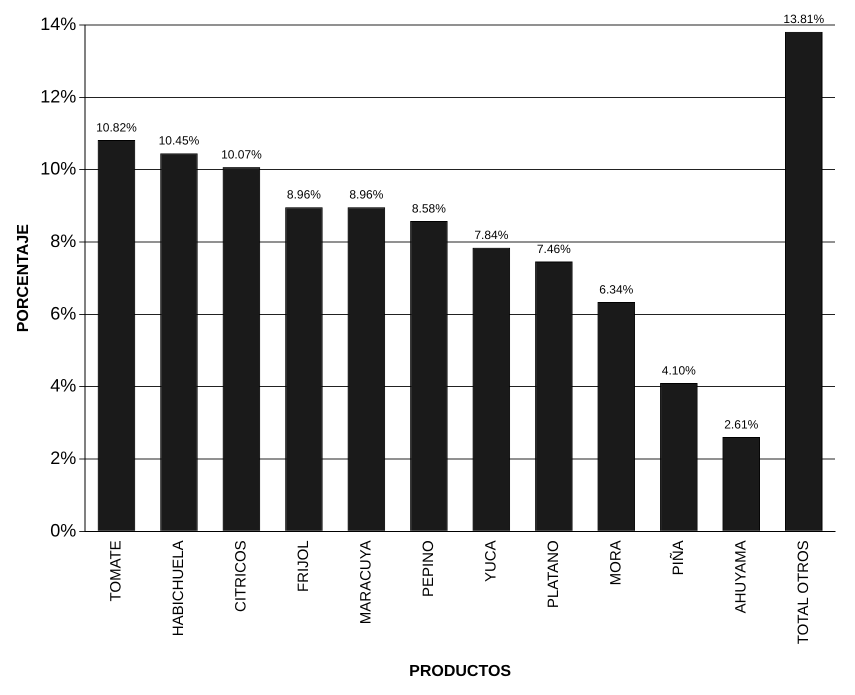 The image size is (855, 695). Describe the element at coordinates (58, 168) in the screenshot. I see `y-tick-label: 10%` at that location.